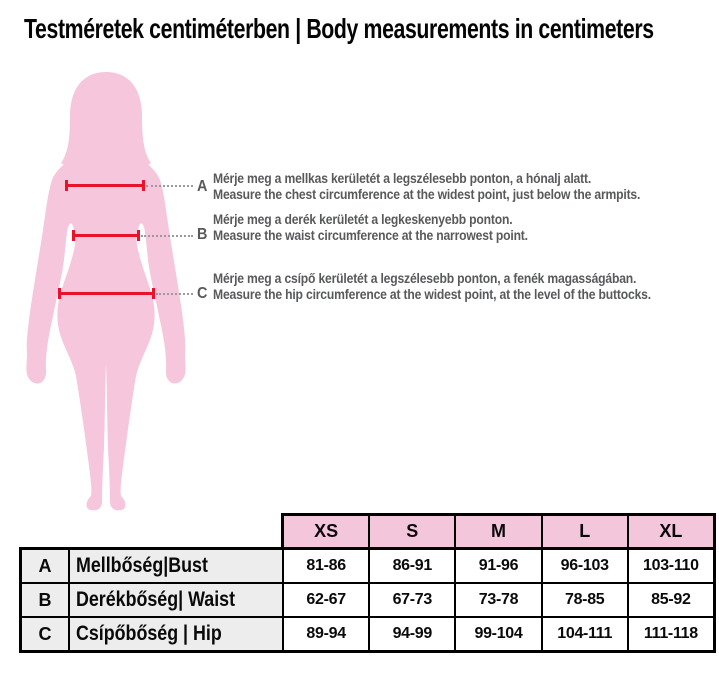 The image size is (719, 675). I want to click on female-body-silhouette-icon, so click(106, 291).